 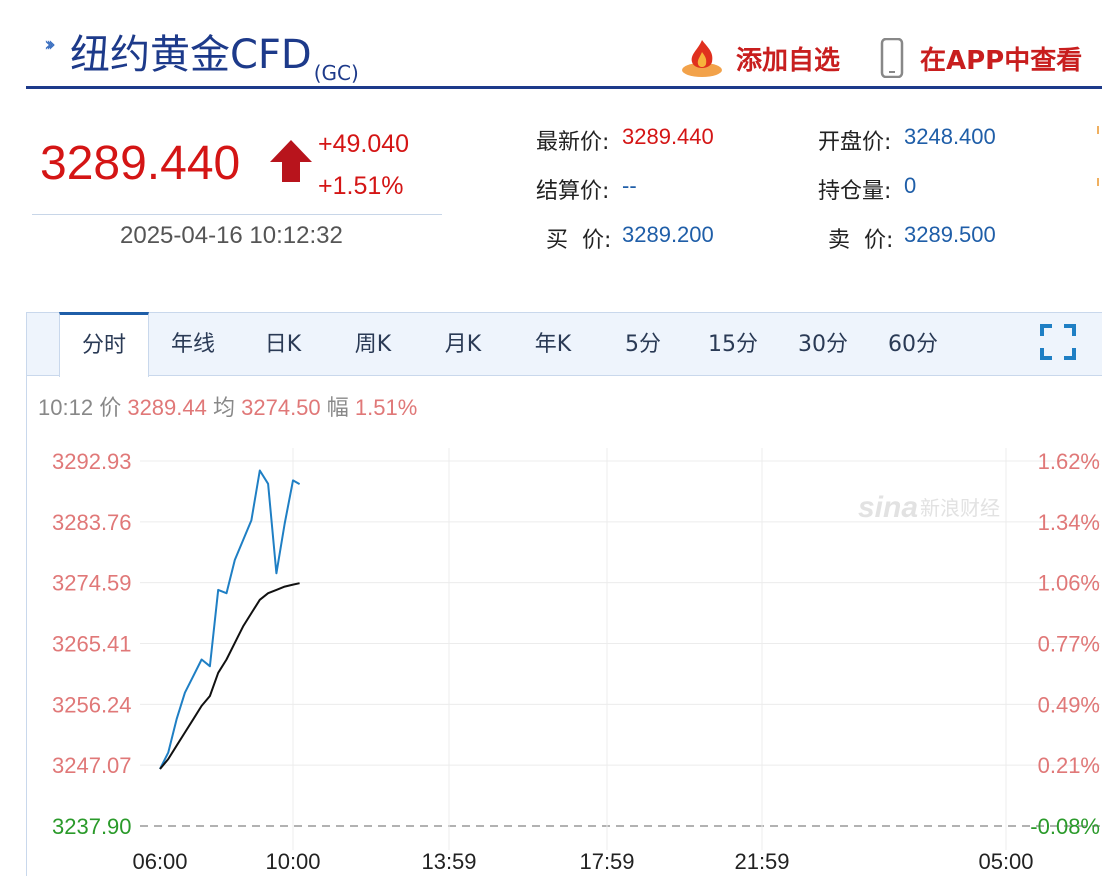 I want to click on field-label-open-interest: 持仓量:, so click(x=855, y=191).